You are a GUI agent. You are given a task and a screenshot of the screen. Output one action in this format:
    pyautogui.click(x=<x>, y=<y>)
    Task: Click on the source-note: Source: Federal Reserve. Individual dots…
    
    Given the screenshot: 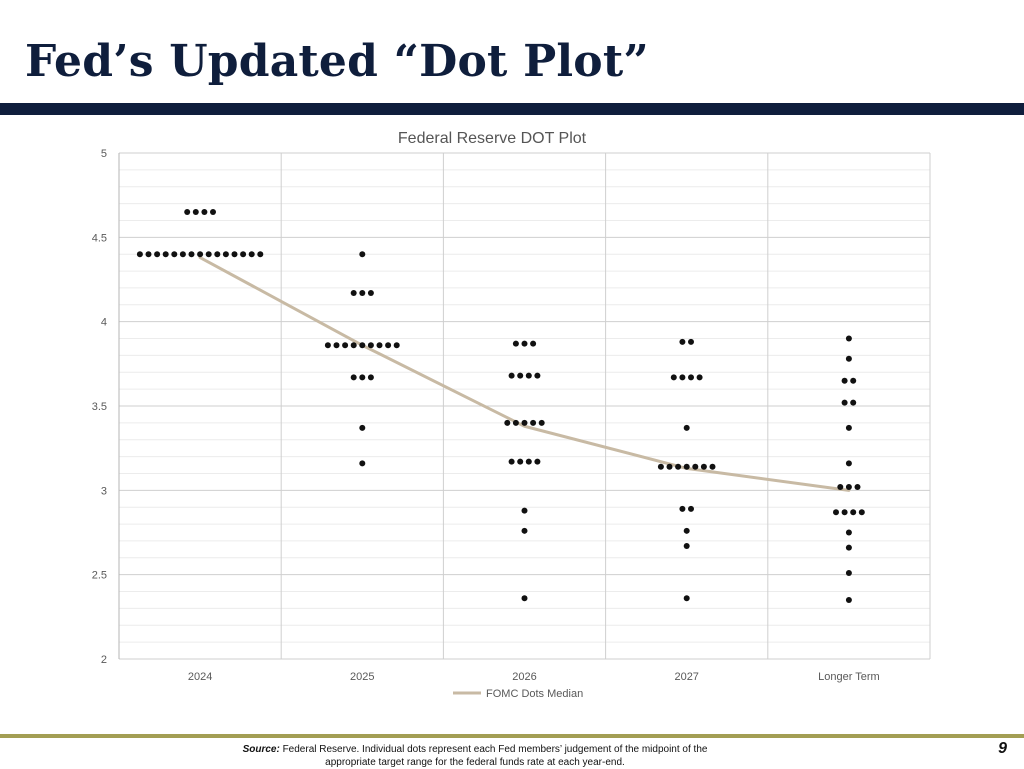 What is the action you would take?
    pyautogui.click(x=475, y=756)
    